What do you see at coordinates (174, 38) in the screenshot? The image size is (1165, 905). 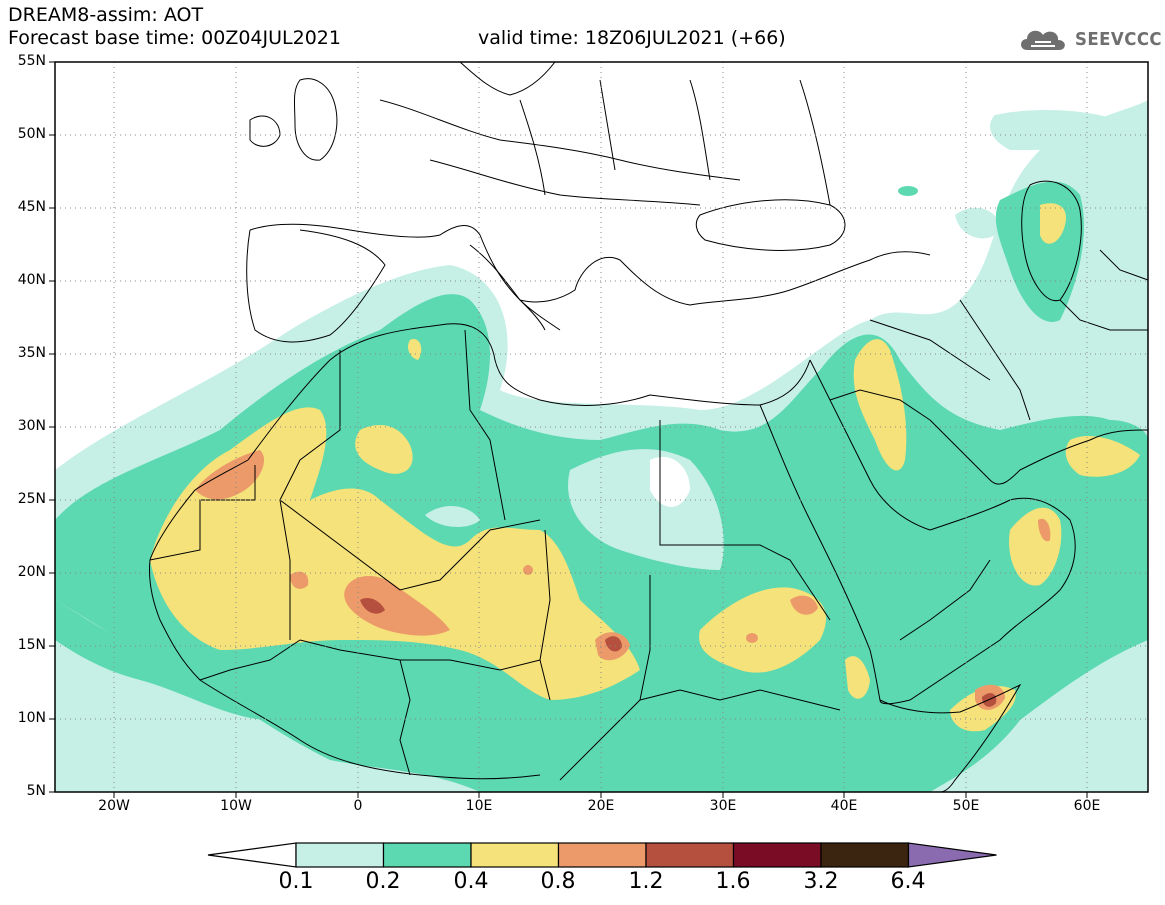 I see `forecast-base-time: Forecast base time: 00Z04JUL2021` at bounding box center [174, 38].